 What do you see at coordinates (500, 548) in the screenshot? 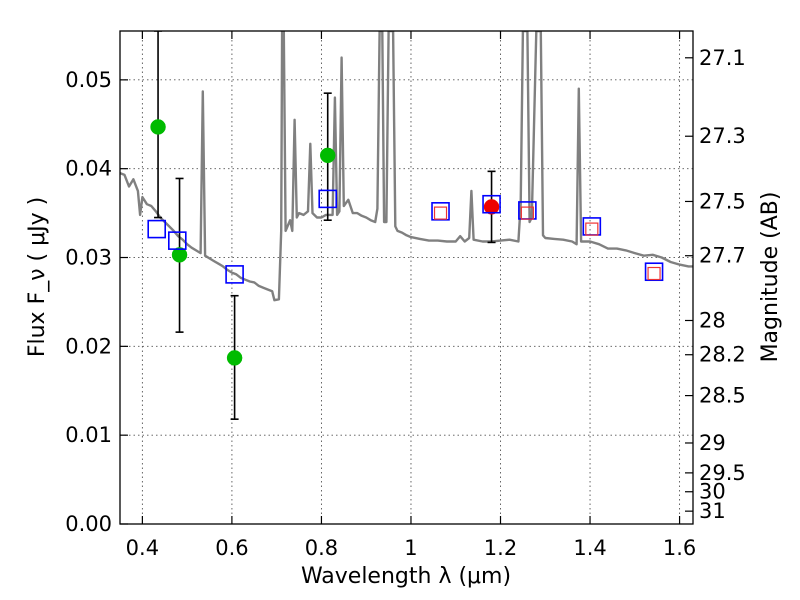
I see `x-tick-label: 1.2` at bounding box center [500, 548].